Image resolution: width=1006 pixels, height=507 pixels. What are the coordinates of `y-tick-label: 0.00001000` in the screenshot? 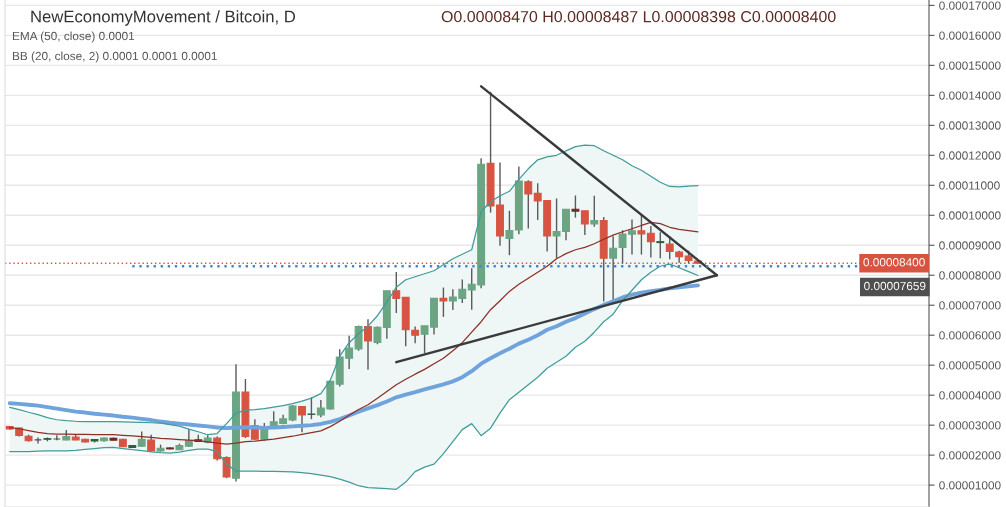 It's located at (970, 485).